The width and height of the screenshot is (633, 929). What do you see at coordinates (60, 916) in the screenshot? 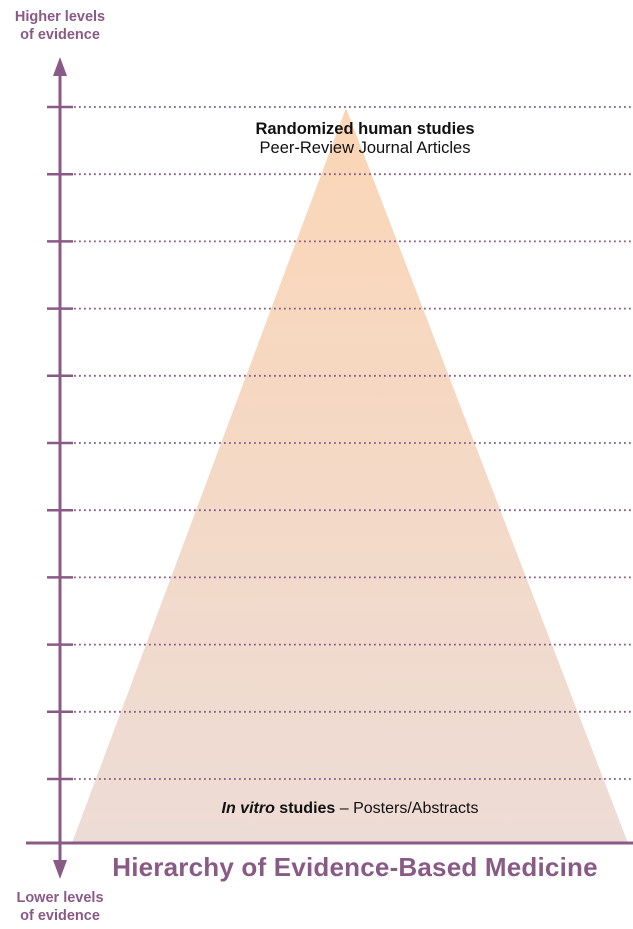
I see `lower-levels-line2: of evidence` at bounding box center [60, 916].